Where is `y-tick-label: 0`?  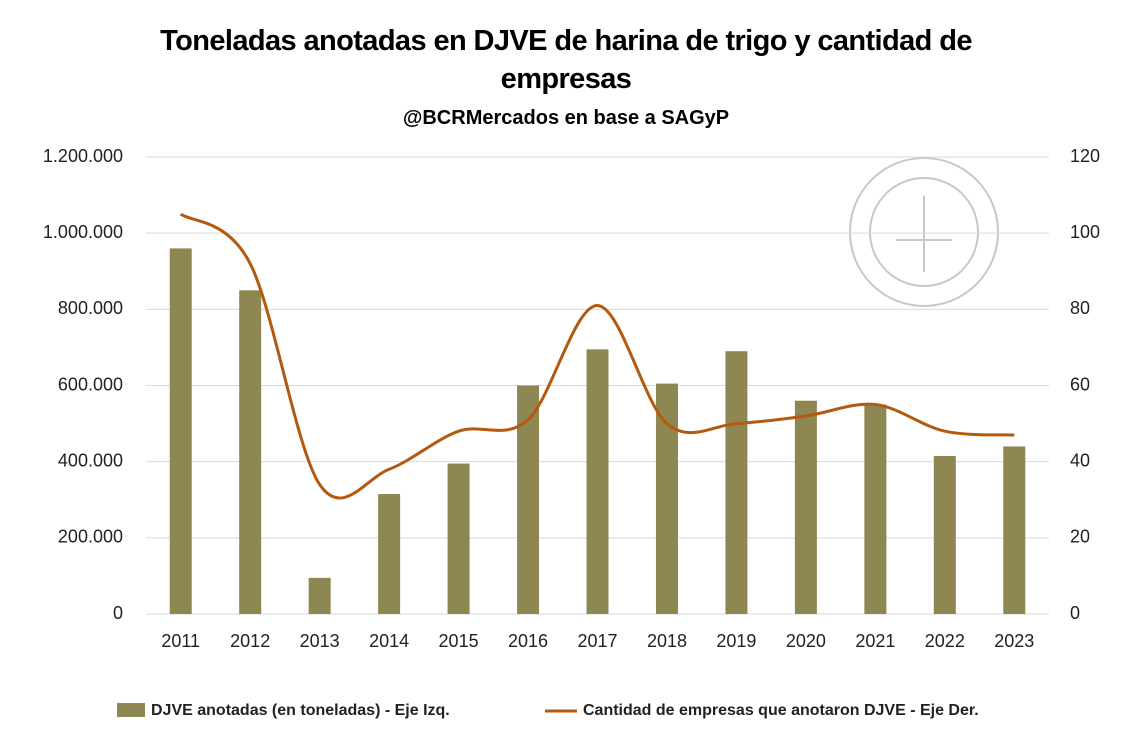 y-tick-label: 0 is located at coordinates (118, 613).